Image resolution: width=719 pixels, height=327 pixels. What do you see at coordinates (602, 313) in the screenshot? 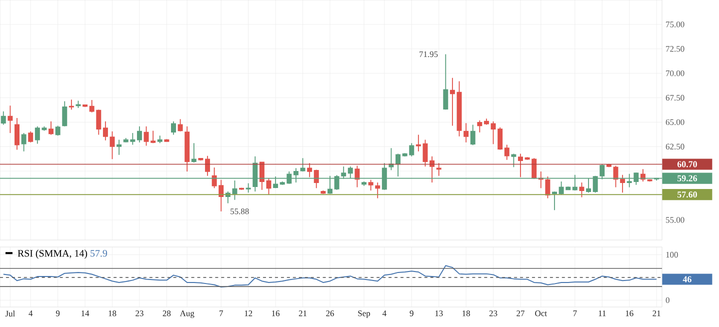
I see `x-tick-label: 11` at bounding box center [602, 313].